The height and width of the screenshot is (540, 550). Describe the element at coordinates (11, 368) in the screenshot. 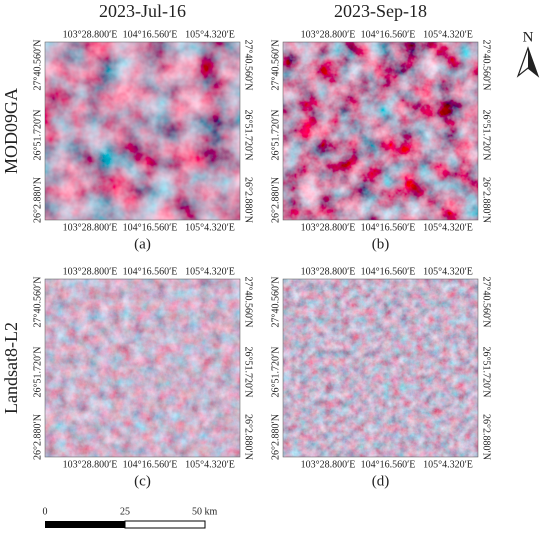

I see `row-title: Landsat8-L2` at that location.